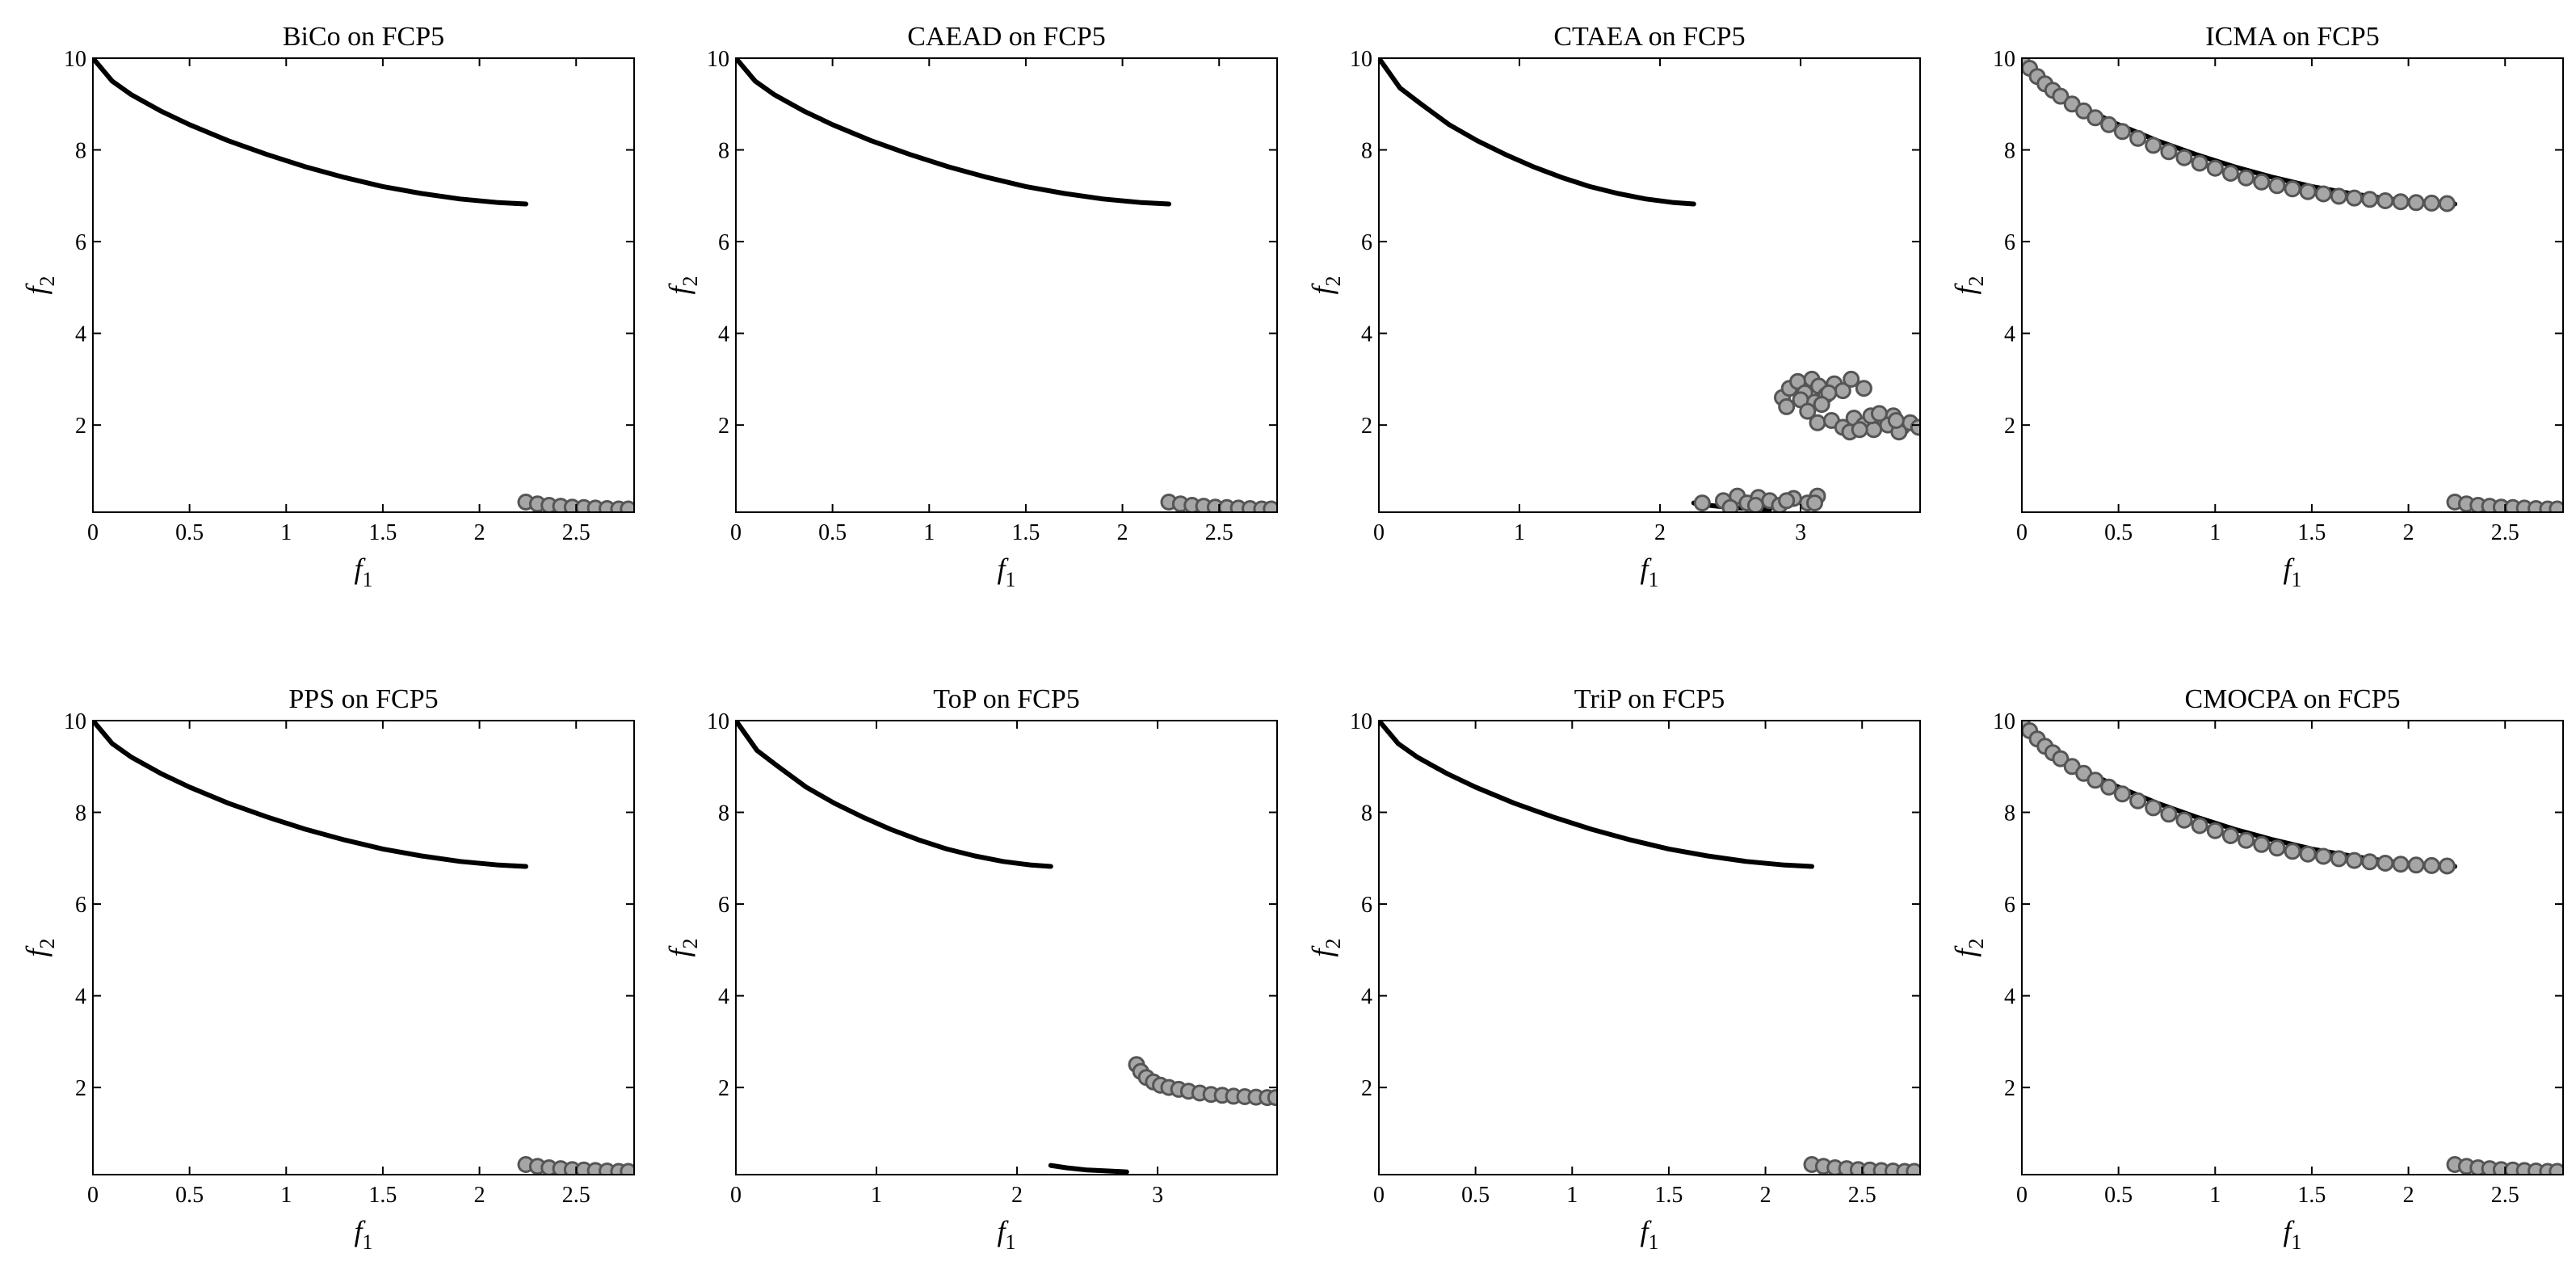  I want to click on subplot-1: BiCo on FCP5 0 0.5 1 1.5 2 2.5 2 4 6 8 10 f1 f2, so click(327, 306).